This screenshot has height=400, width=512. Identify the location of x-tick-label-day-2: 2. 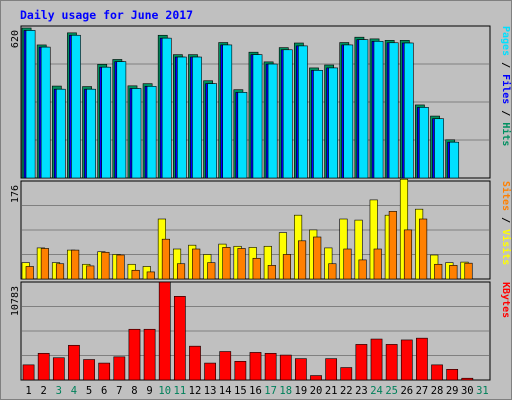
(44, 391).